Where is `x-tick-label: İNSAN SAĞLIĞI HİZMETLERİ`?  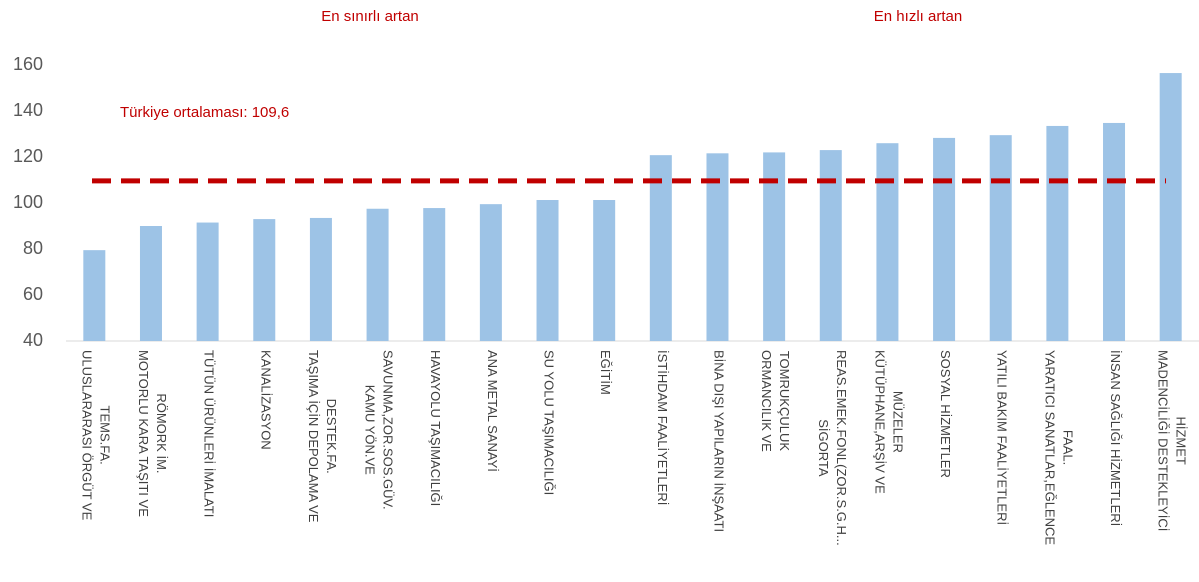
x-tick-label: İNSAN SAĞLIĞI HİZMETLERİ is located at coordinates (1115, 438).